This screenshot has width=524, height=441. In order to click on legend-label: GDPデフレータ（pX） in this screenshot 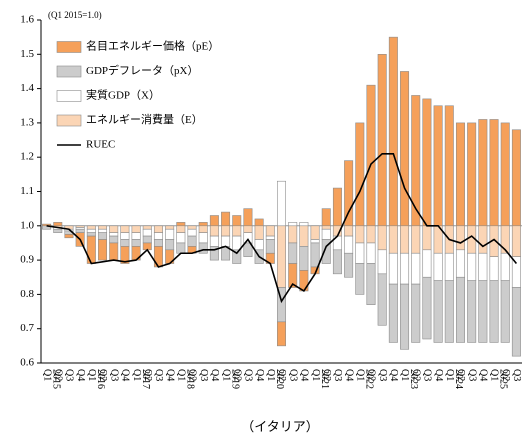, I will do `click(142, 70)`.